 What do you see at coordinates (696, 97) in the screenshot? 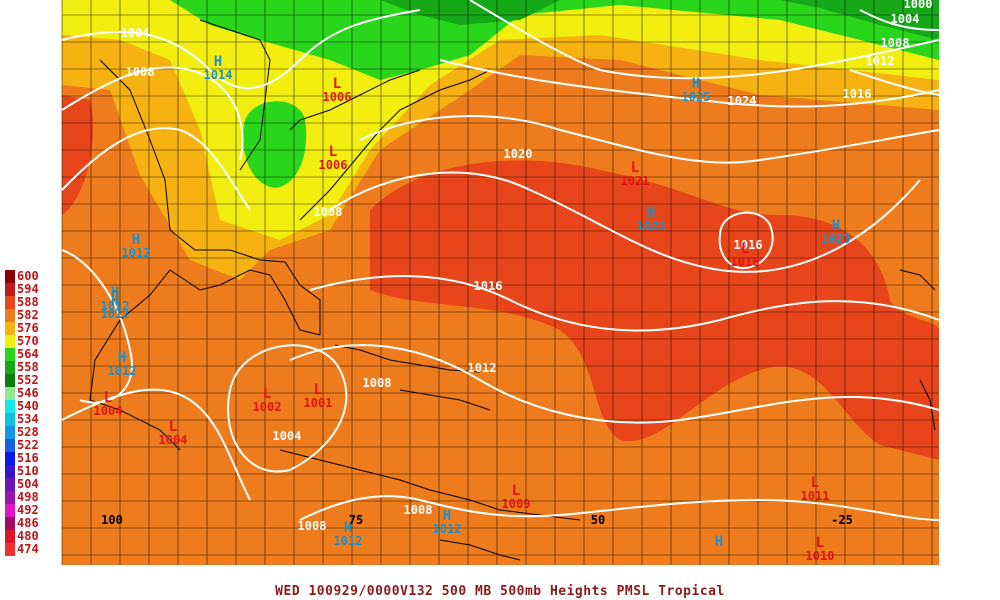
I see `high-pressure-value: 1025` at bounding box center [696, 97].